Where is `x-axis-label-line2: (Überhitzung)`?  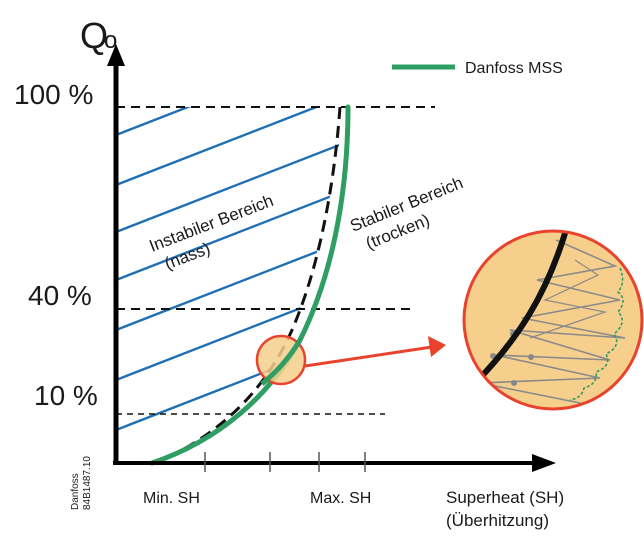
x-axis-label-line2: (Überhitzung) is located at coordinates (497, 520).